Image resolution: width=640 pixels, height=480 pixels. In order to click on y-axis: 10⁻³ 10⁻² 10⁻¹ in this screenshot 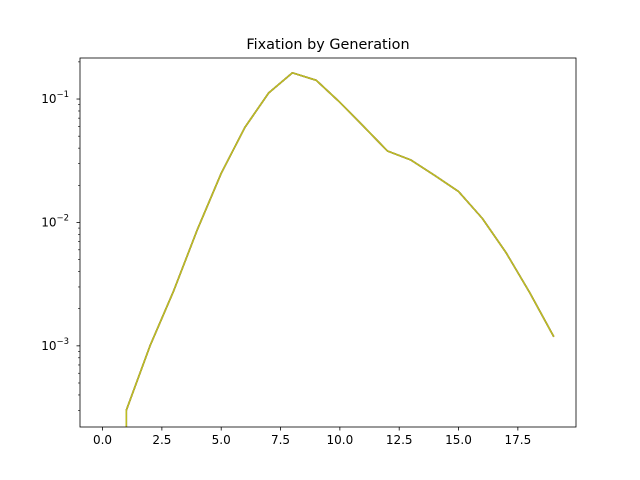, I will do `click(60, 236)`.